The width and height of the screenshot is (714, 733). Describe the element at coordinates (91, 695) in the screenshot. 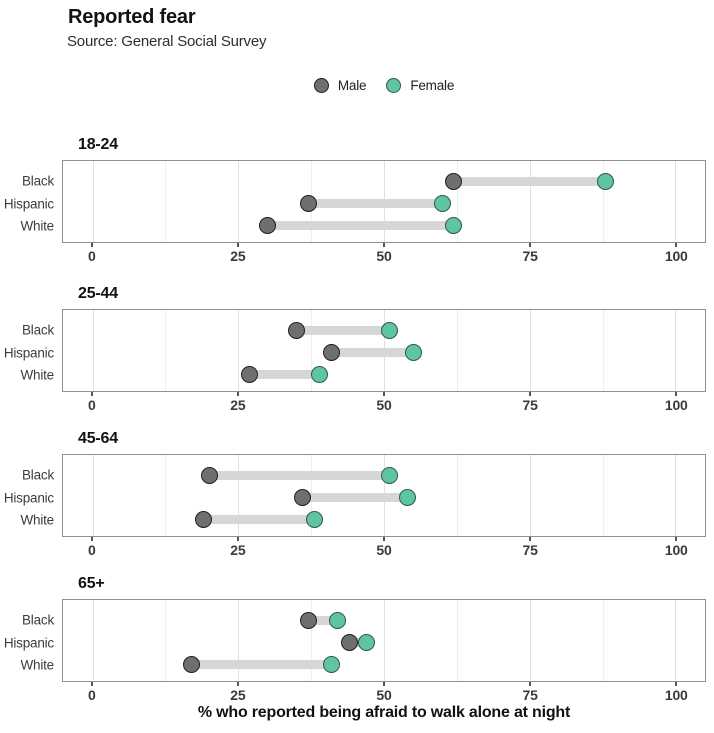

I see `axis-tick-label: 0` at that location.